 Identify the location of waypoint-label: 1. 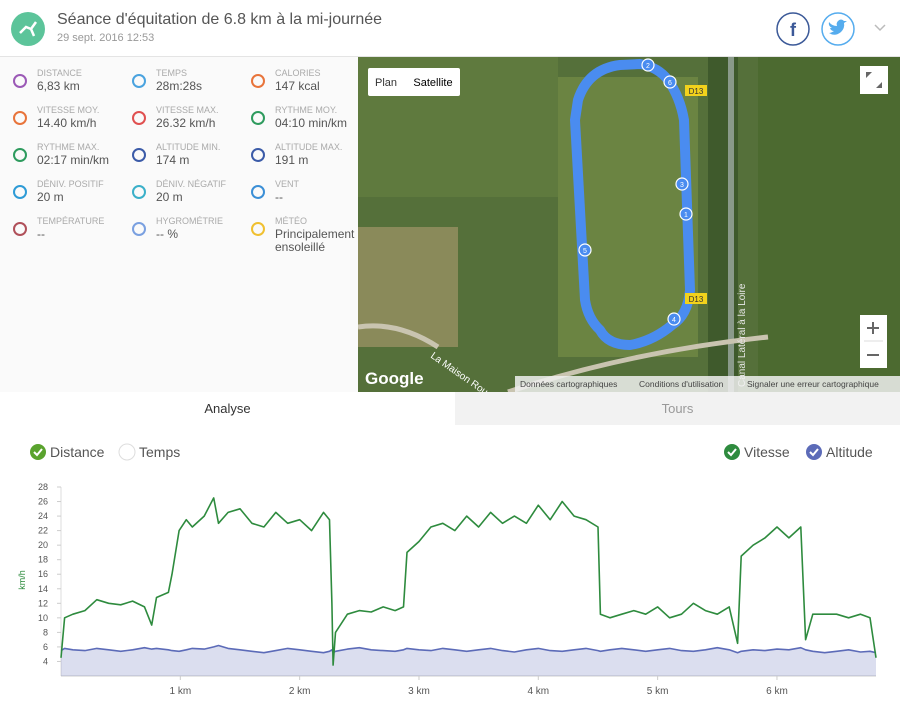
(686, 215).